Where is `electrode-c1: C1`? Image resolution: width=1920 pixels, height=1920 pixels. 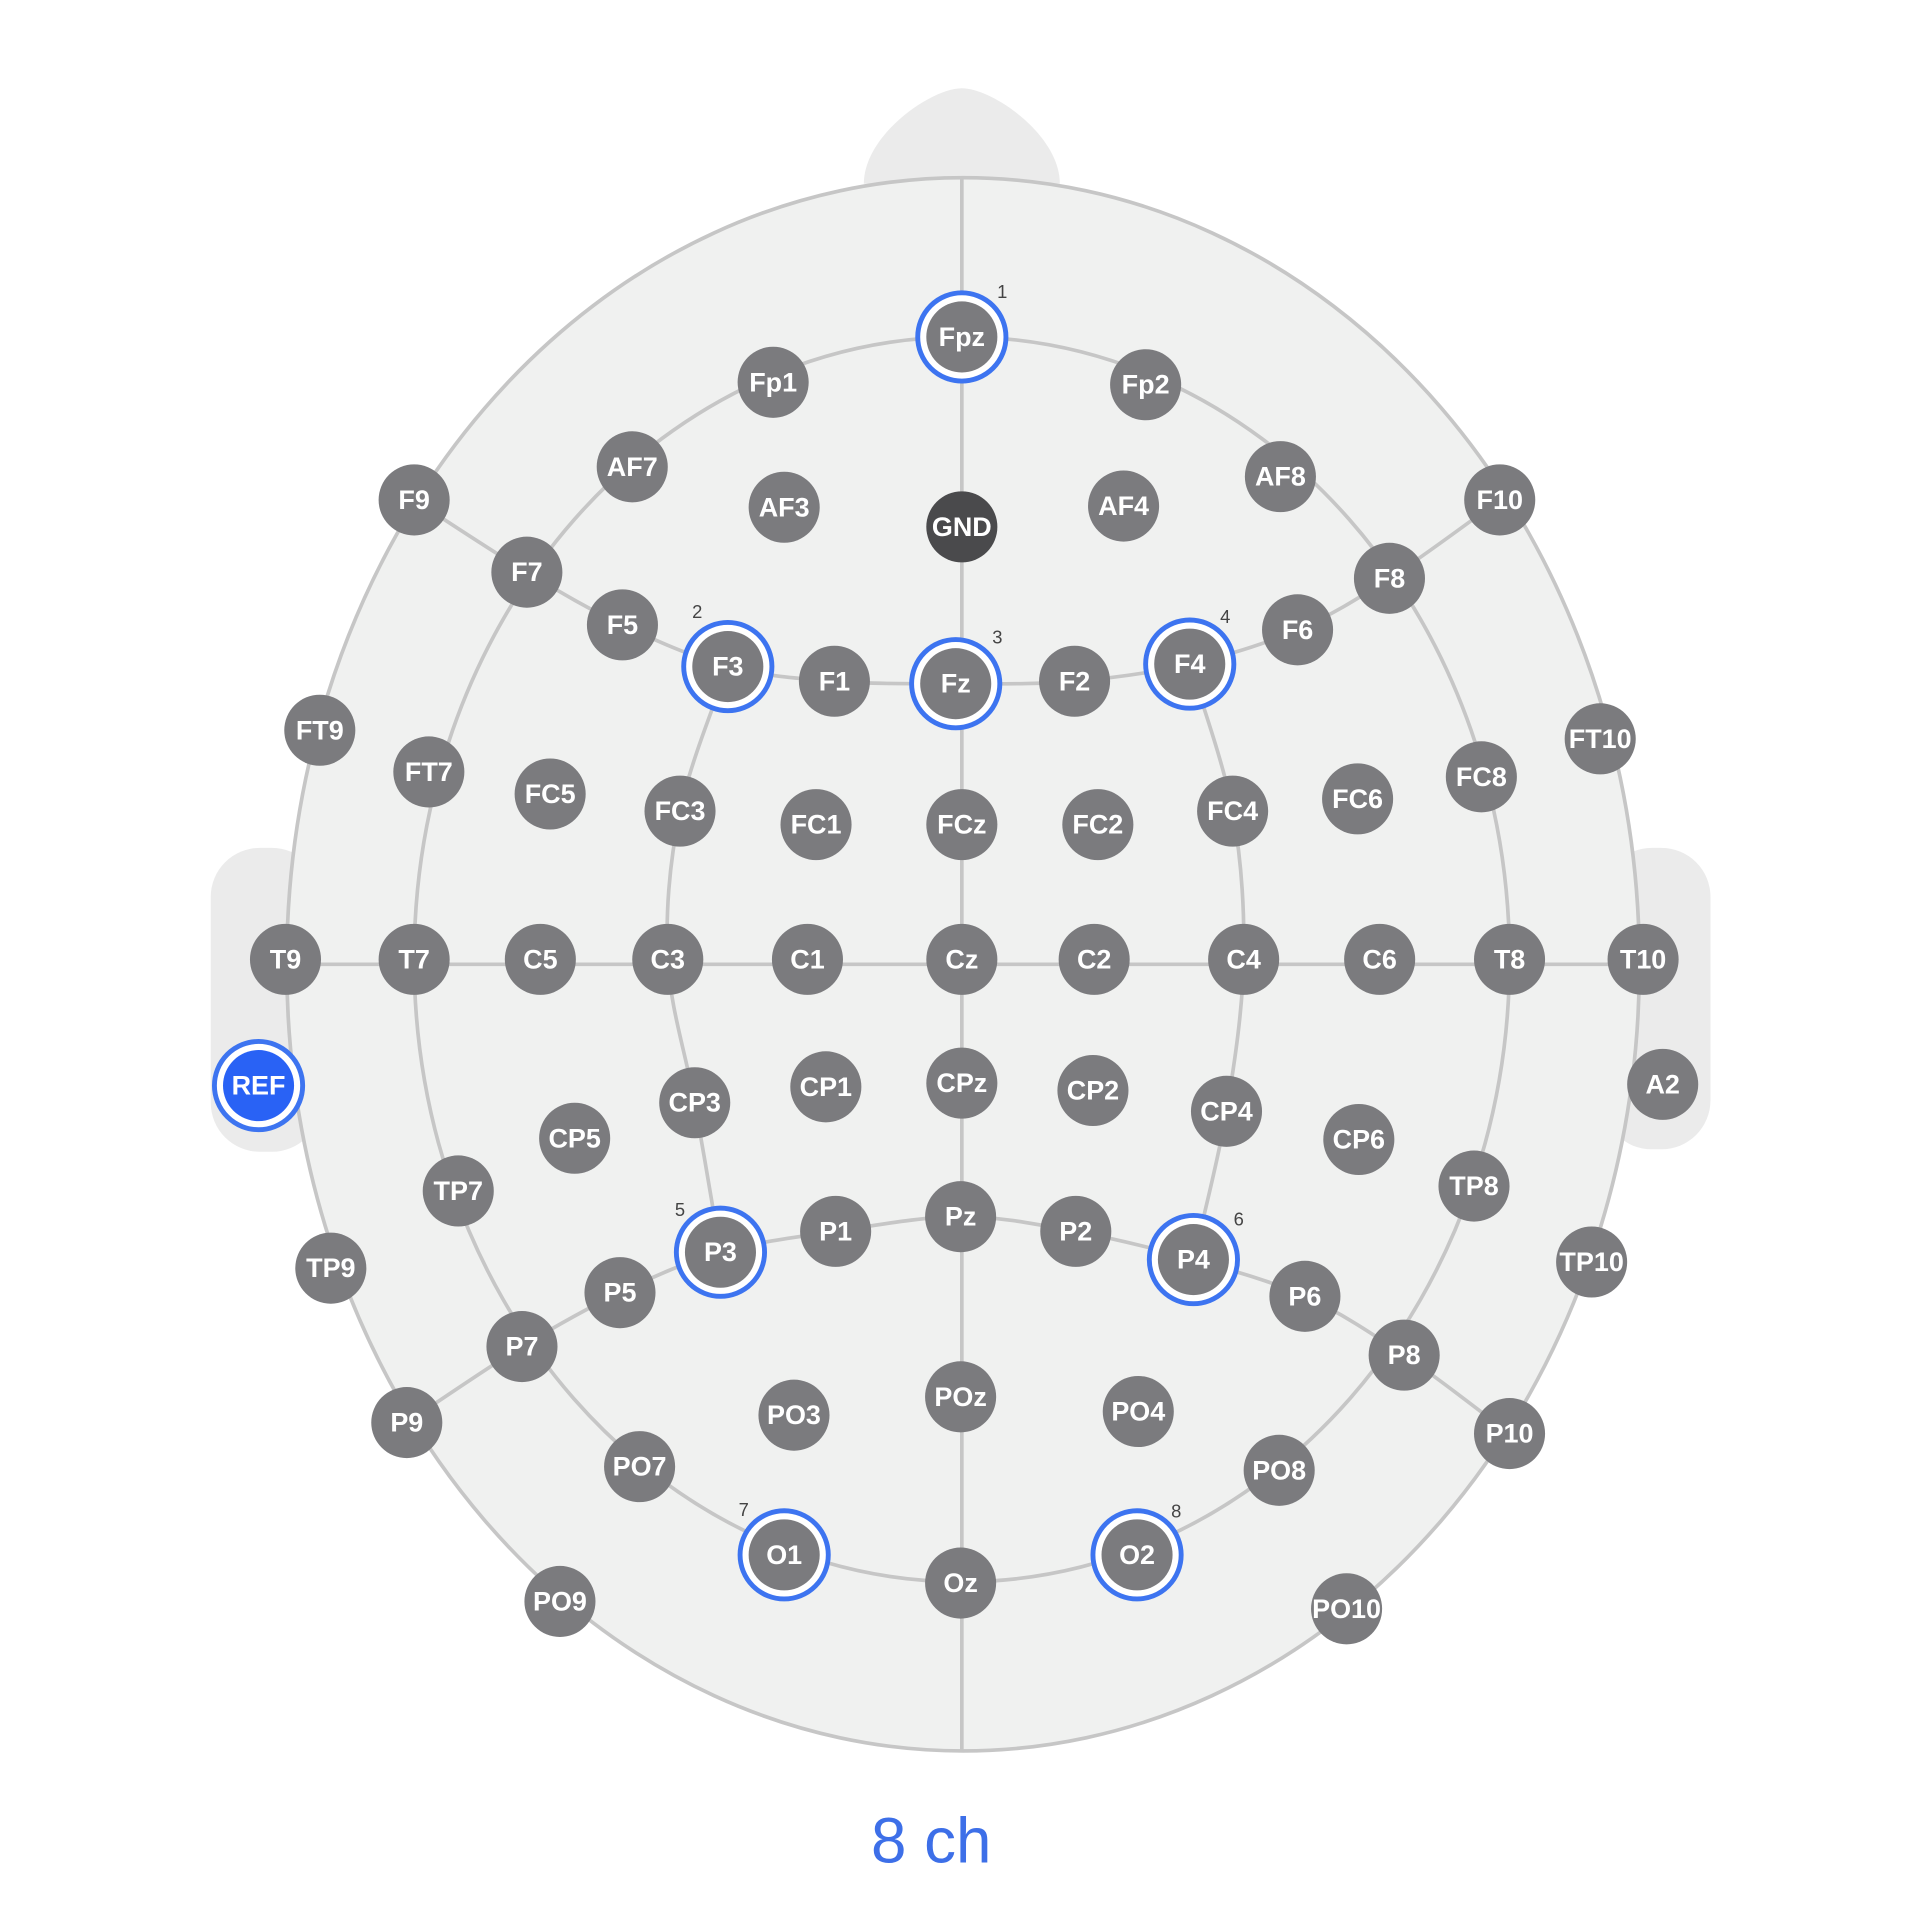
electrode-c1: C1 is located at coordinates (807, 959).